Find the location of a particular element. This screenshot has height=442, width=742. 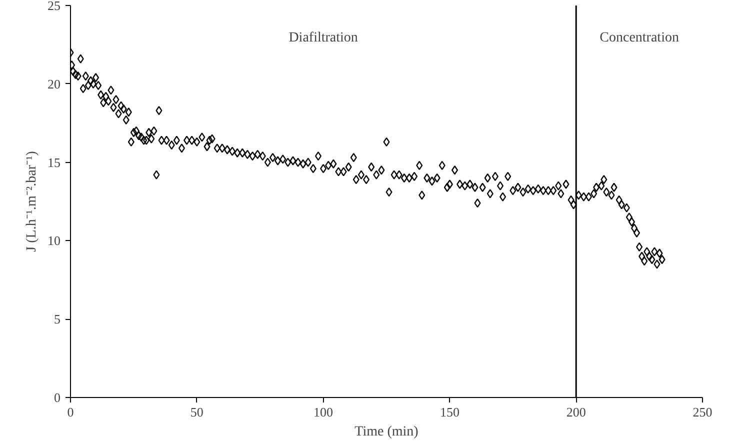

y-axis-title: J (L.h⁻¹.m⁻².bar⁻¹) is located at coordinates (32, 201).